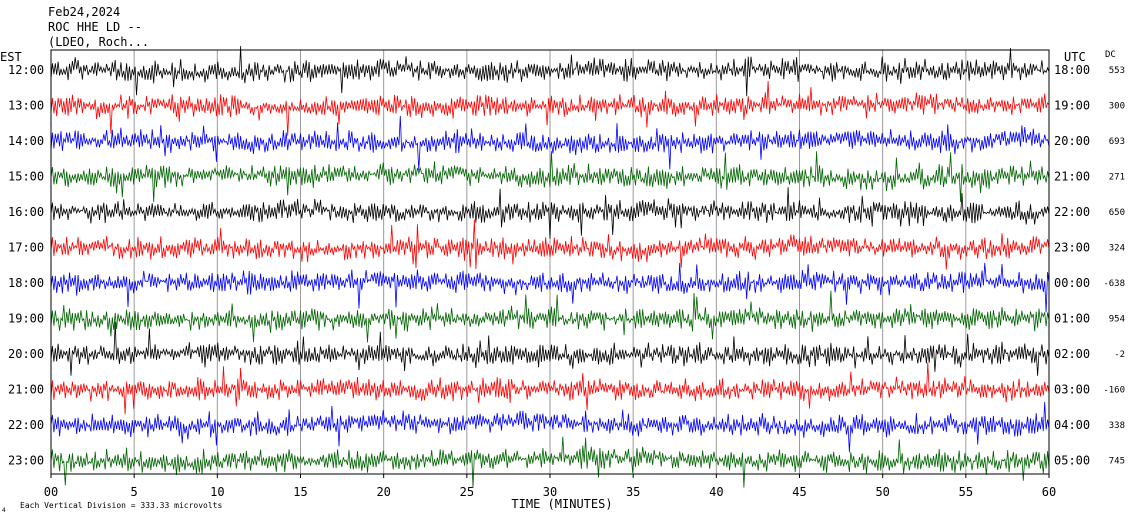 This screenshot has height=519, width=1130. Describe the element at coordinates (26, 390) in the screenshot. I see `est-time-label: 21:00` at that location.